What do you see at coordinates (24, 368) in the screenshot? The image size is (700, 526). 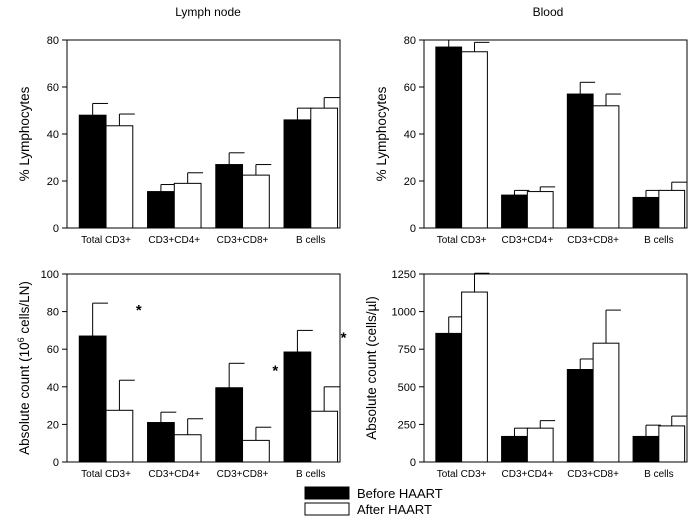 I see `y-axis-label: Absolute count (106 cells/LN)` at bounding box center [24, 368].